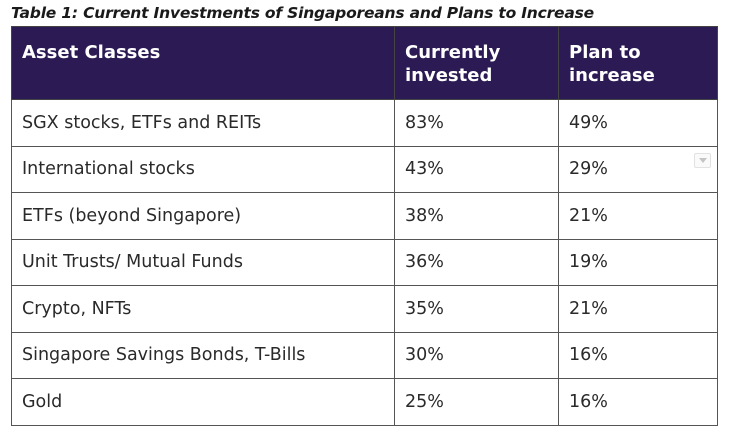 The height and width of the screenshot is (438, 730). I want to click on asset-class-cell: Gold, so click(203, 402).